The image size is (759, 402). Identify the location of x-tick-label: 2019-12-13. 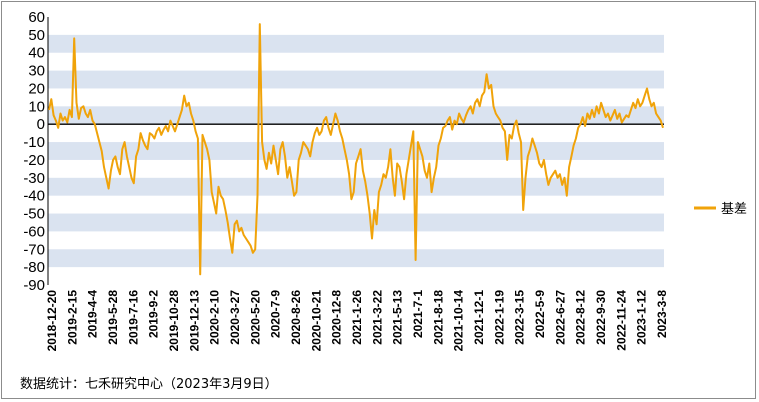
(194, 321).